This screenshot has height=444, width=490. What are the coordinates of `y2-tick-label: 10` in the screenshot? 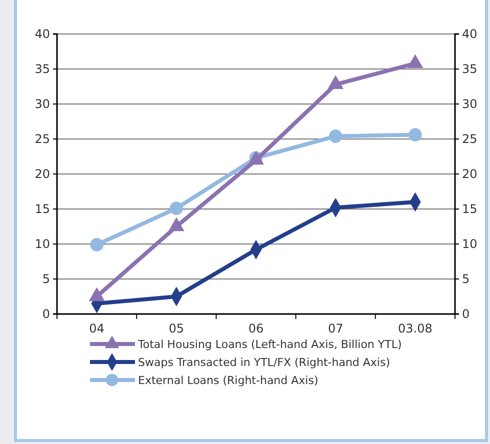 It's located at (470, 243).